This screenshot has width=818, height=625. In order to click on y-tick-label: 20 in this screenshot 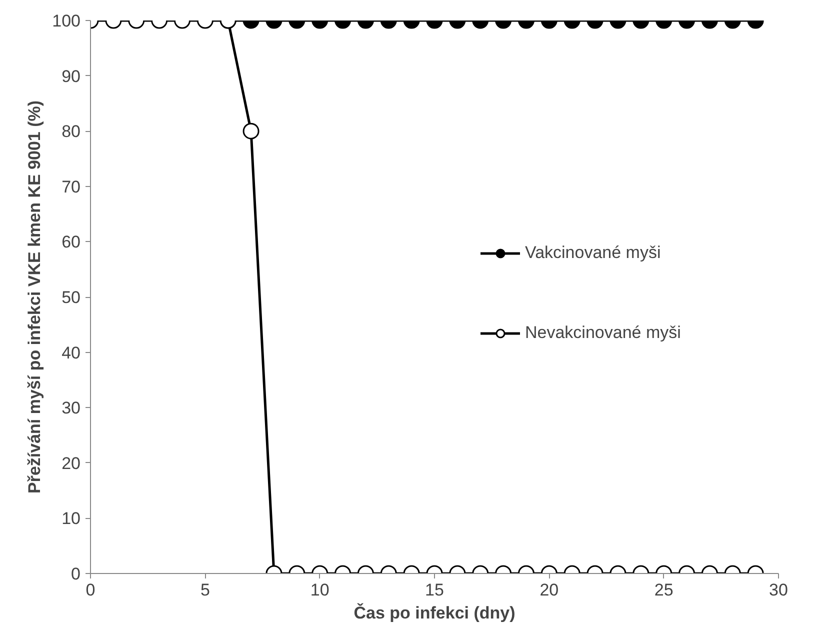, I will do `click(71, 463)`.